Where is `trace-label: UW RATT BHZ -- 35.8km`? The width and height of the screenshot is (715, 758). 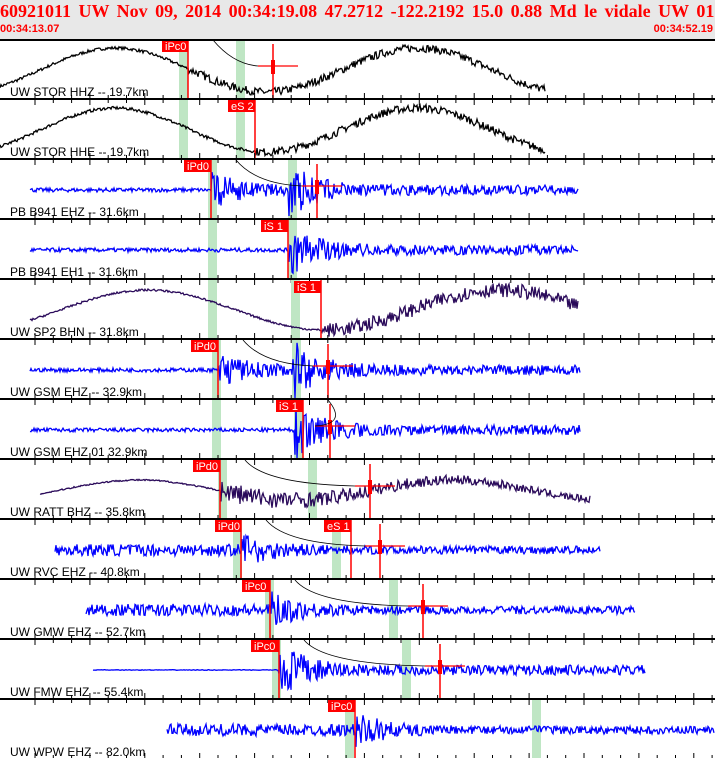 trace-label: UW RATT BHZ -- 35.8km is located at coordinates (77, 512).